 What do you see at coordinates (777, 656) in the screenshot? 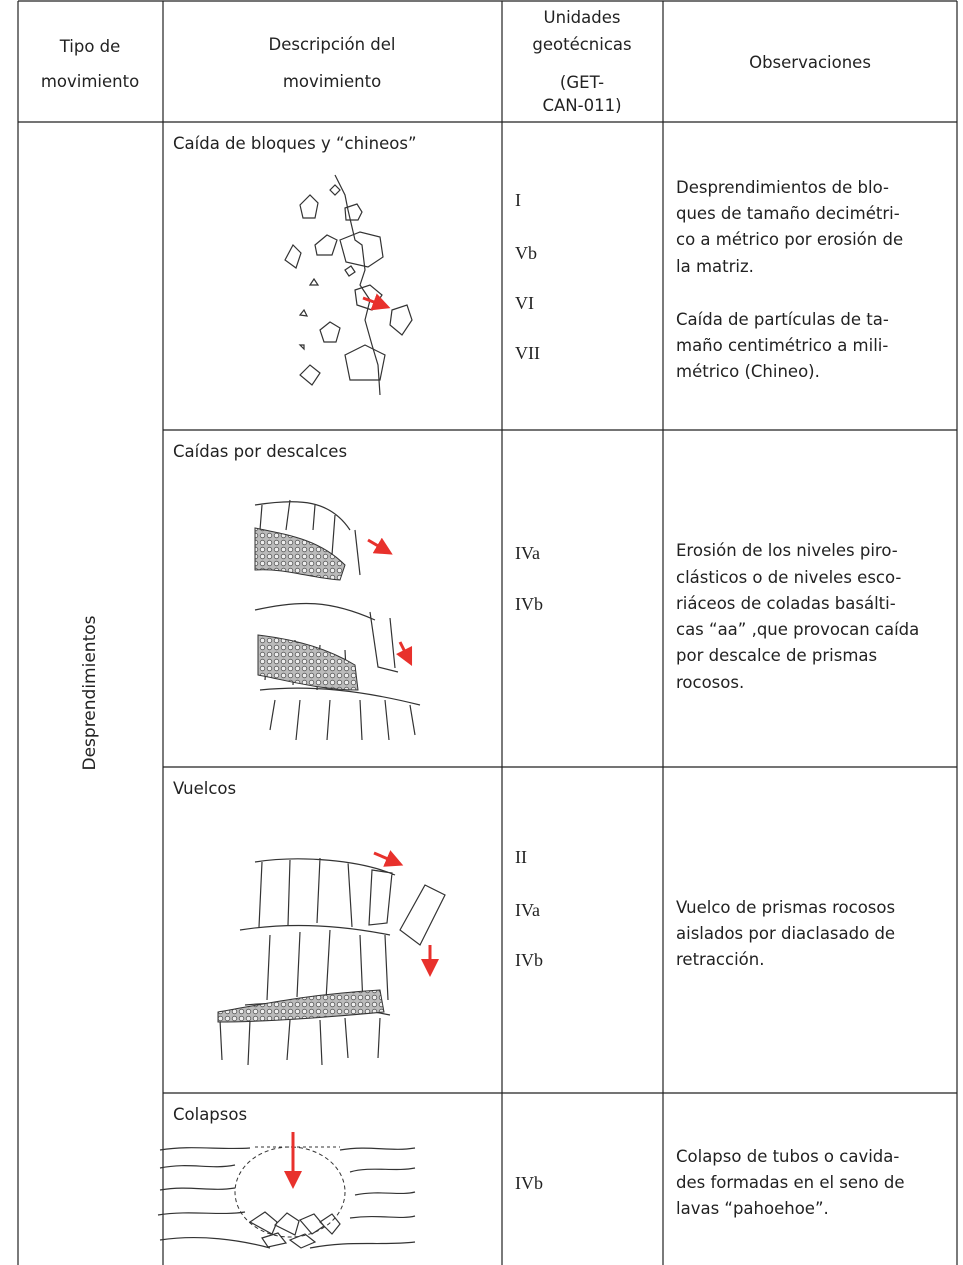
I see `observation-line: por descalce de prismas` at bounding box center [777, 656].